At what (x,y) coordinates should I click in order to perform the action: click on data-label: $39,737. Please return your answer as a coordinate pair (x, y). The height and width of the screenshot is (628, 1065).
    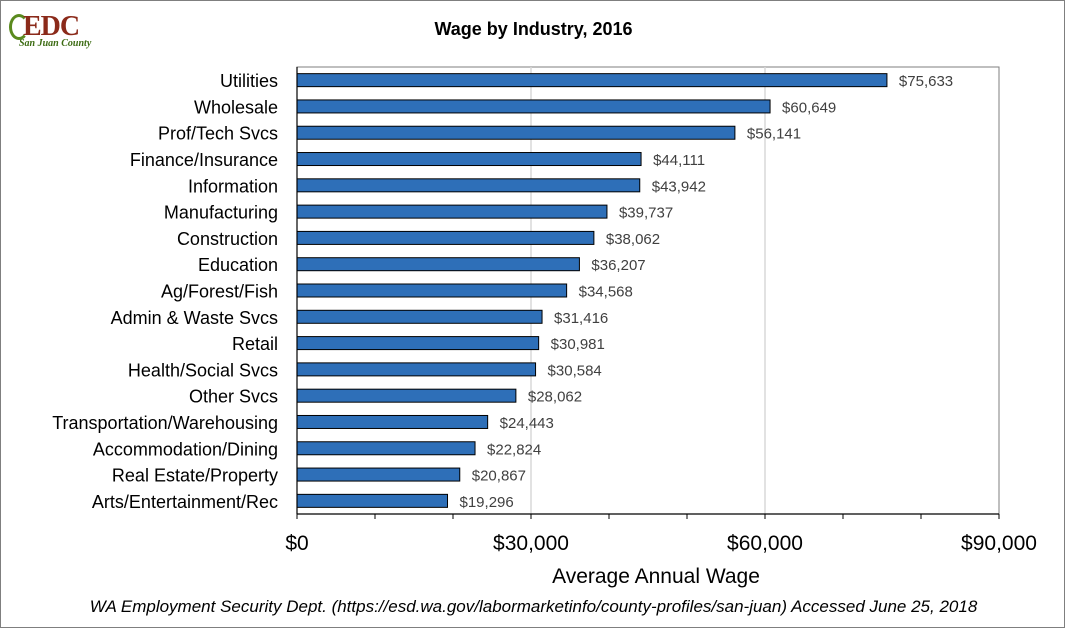
    Looking at the image, I should click on (646, 213).